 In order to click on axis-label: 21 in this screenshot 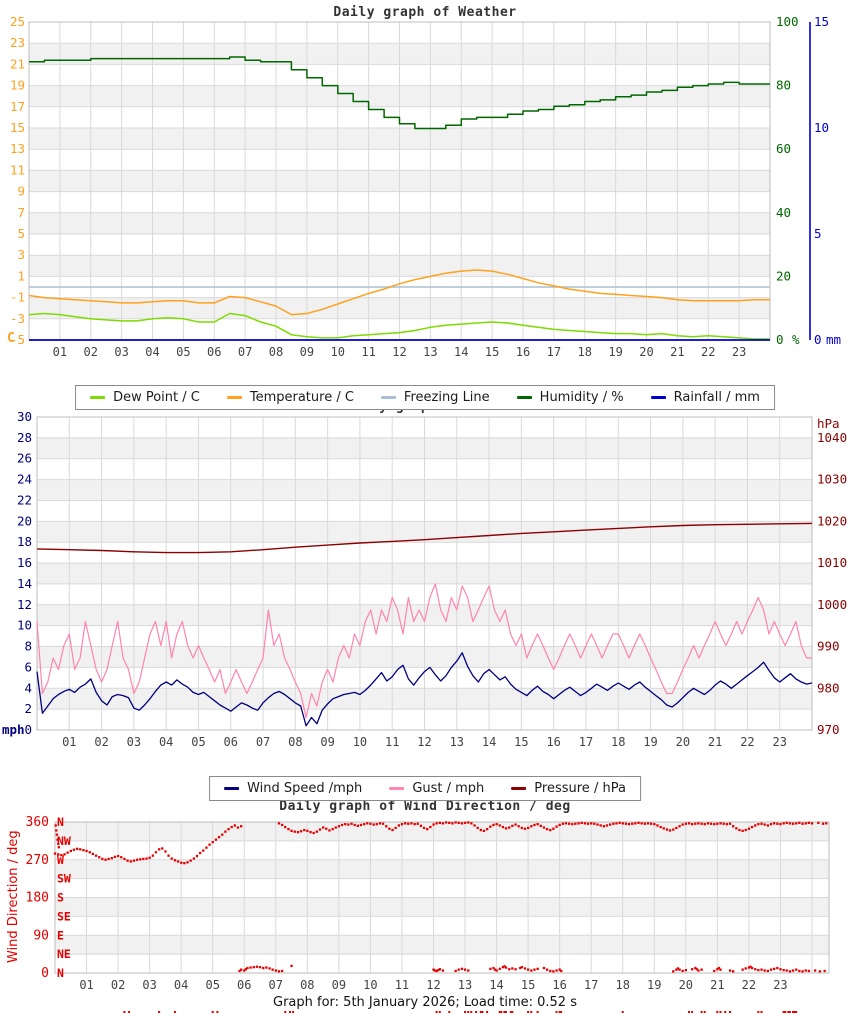, I will do `click(677, 352)`.